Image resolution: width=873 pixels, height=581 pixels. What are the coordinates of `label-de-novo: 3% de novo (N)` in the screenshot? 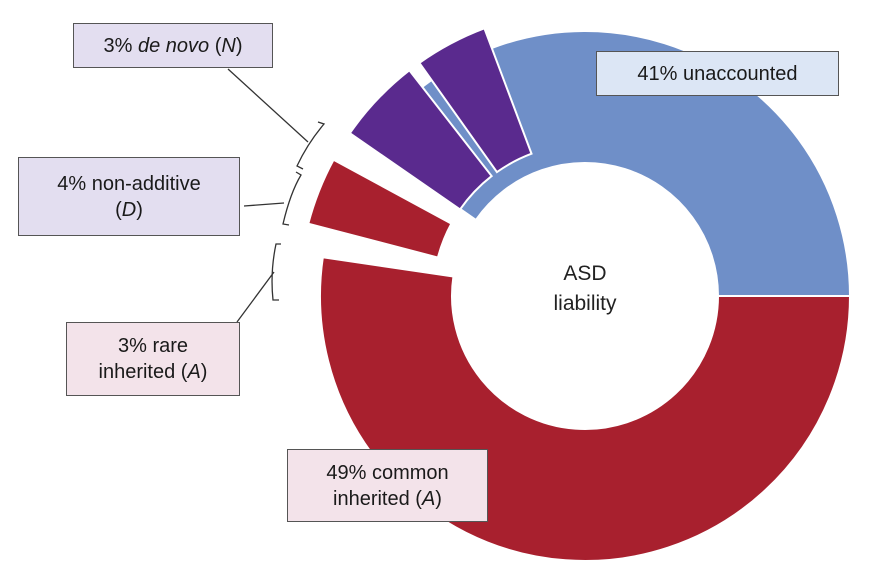 It's located at (173, 45).